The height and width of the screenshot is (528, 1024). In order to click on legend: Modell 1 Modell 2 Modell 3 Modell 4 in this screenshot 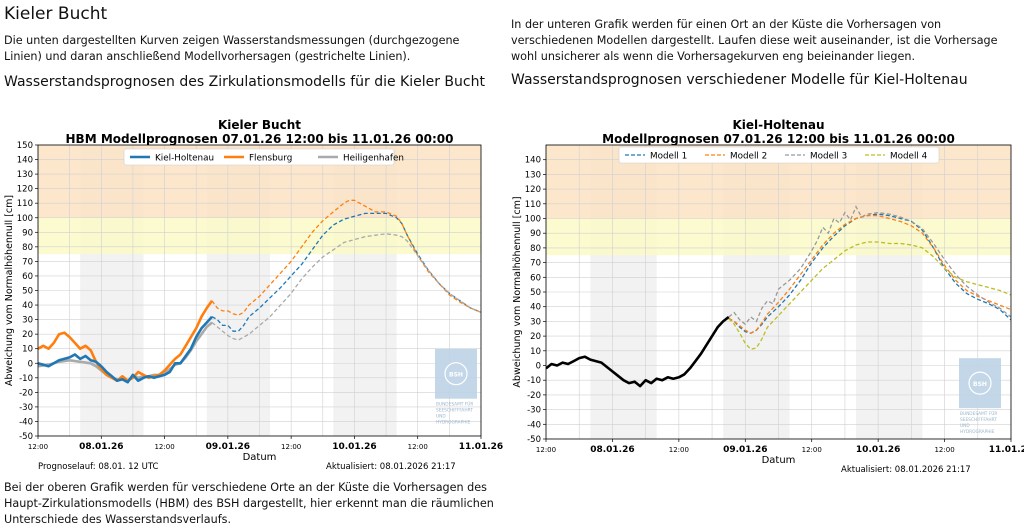, I will do `click(779, 155)`.